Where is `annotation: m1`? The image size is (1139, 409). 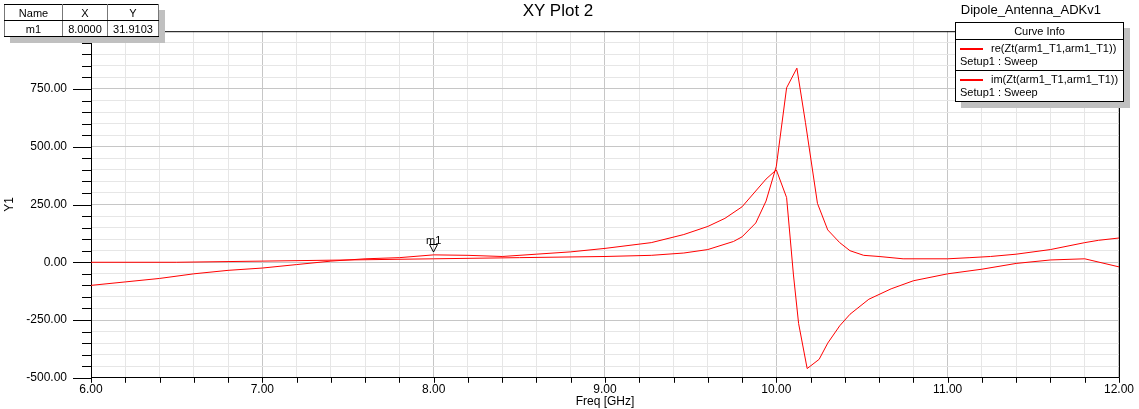 annotation: m1 is located at coordinates (434, 239).